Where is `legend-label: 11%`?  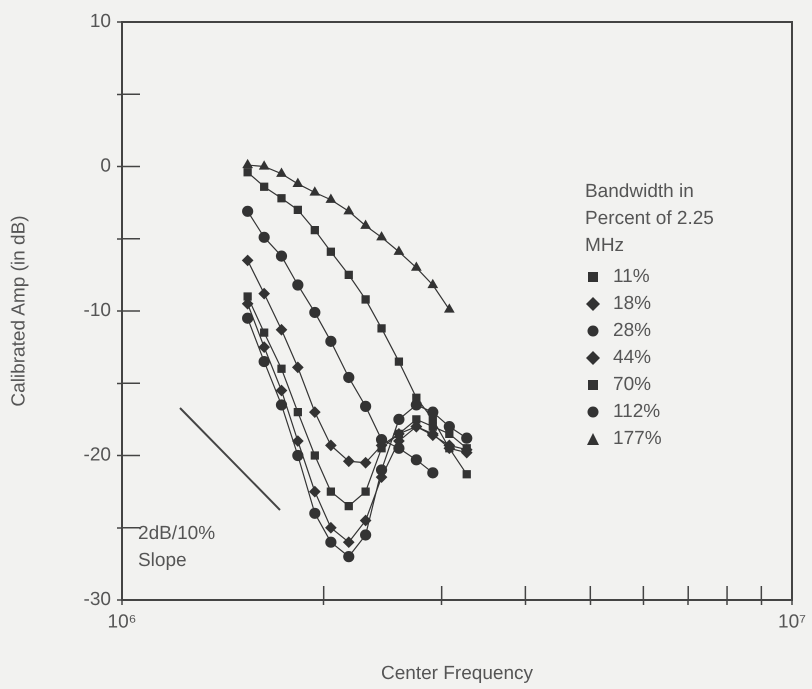 legend-label: 11% is located at coordinates (631, 277).